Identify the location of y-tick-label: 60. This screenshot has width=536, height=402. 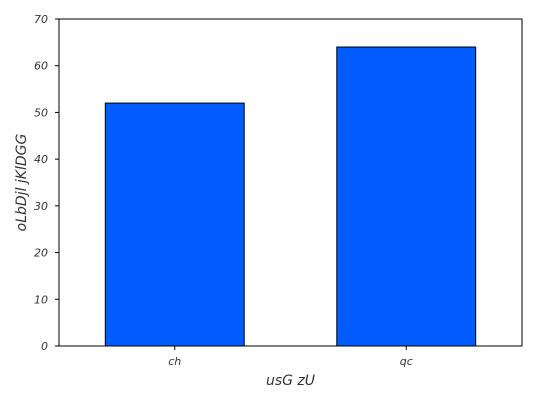
(41, 66).